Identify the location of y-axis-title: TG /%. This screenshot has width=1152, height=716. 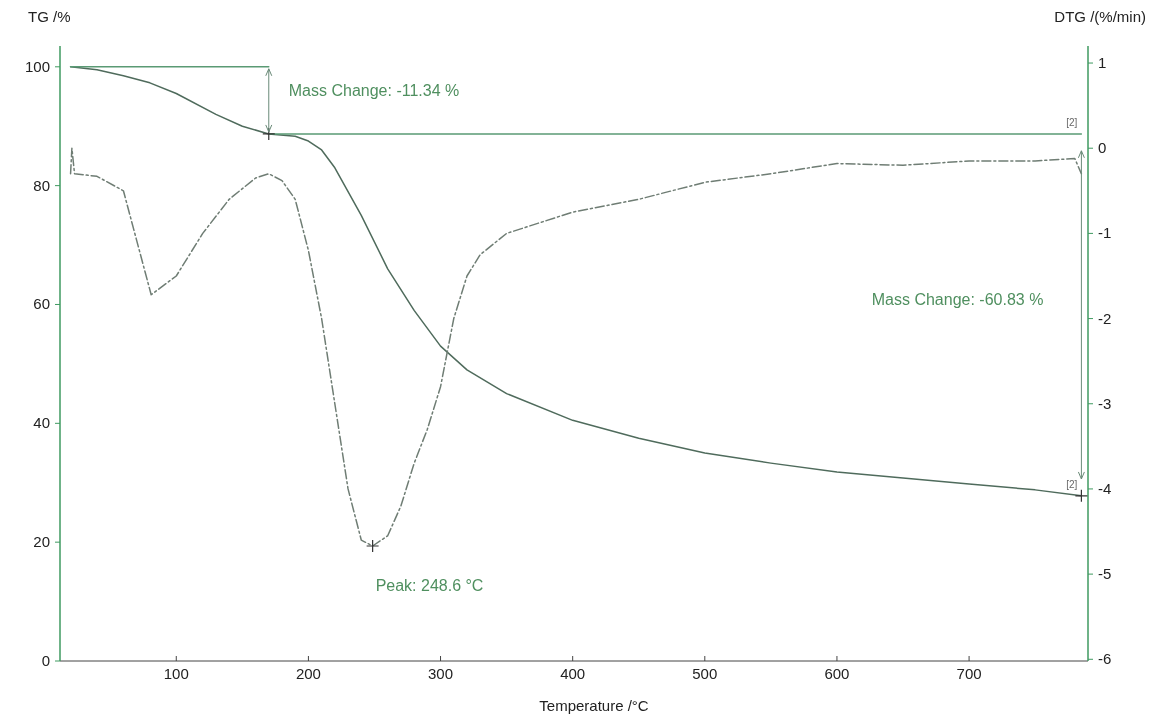
(49, 16).